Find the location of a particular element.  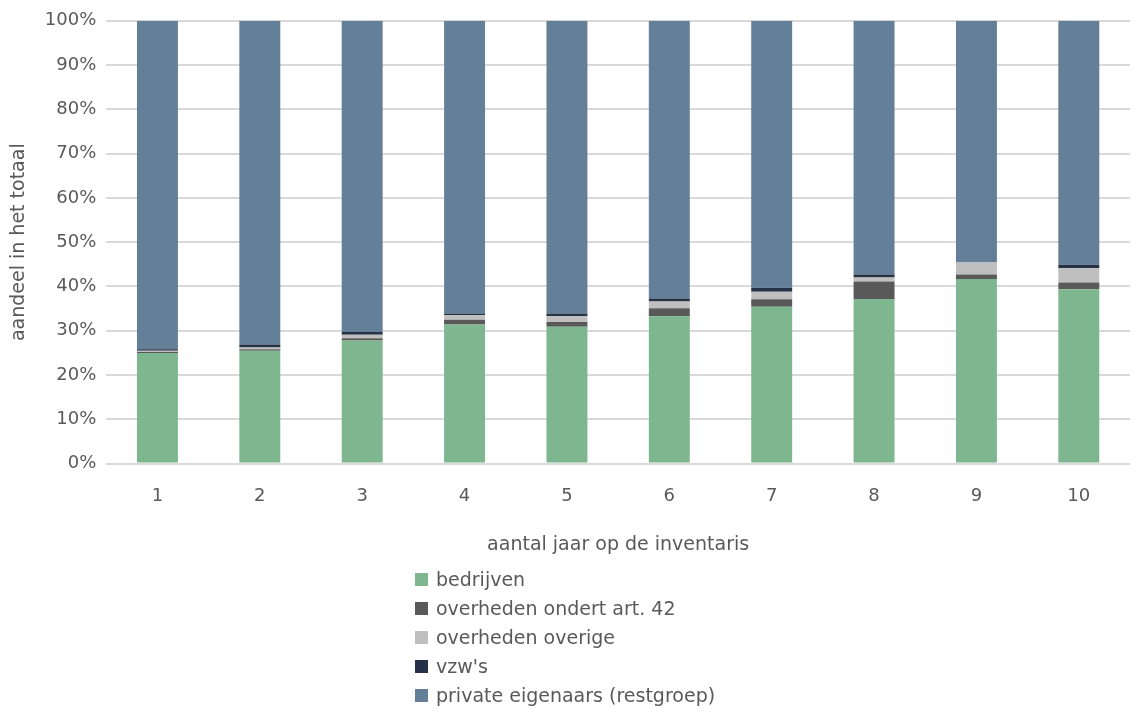

y-tick-label: 10% is located at coordinates (76, 417).